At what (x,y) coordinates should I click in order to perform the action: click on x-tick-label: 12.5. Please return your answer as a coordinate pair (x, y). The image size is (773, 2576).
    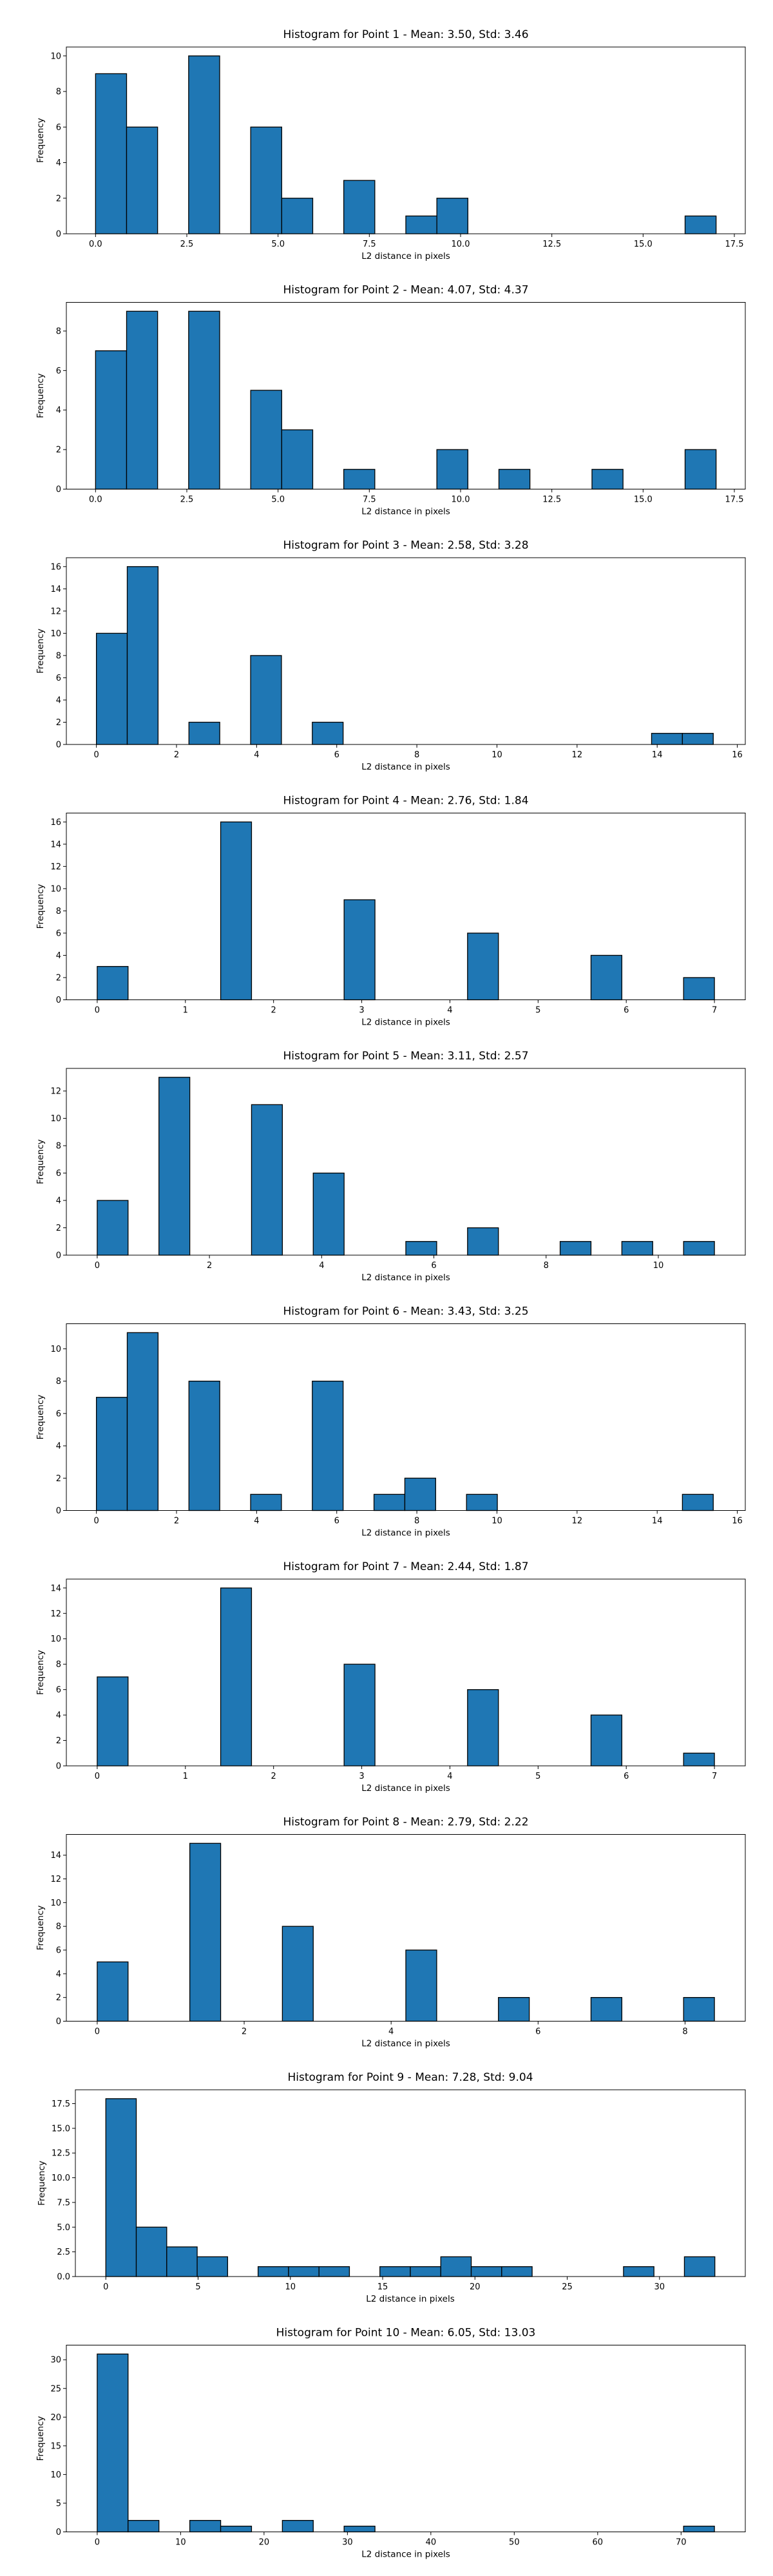
    Looking at the image, I should click on (551, 245).